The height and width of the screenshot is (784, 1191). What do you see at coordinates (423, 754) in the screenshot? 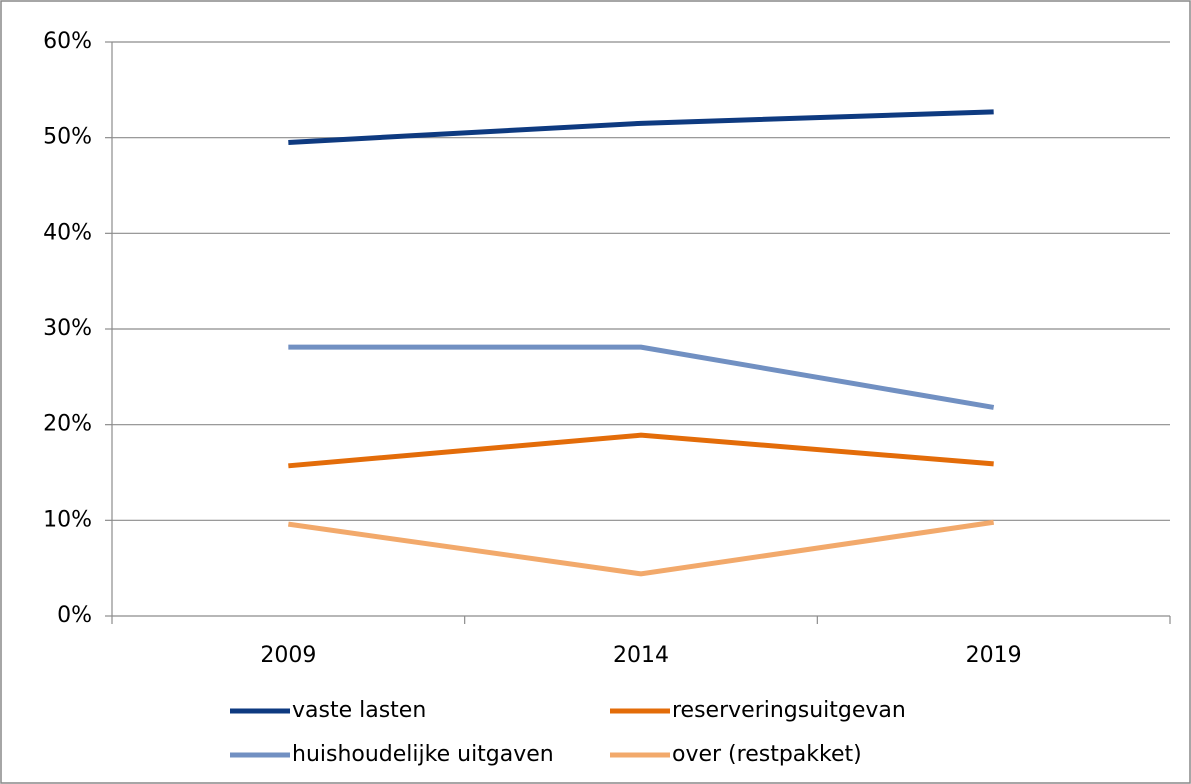
I see `legend-label: huishoudelijke uitgaven` at bounding box center [423, 754].